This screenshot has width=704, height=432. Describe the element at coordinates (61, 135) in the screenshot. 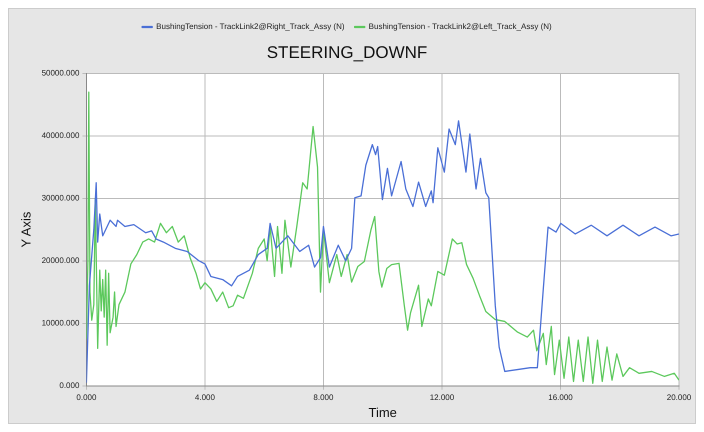

I see `y-tick-label: 40000.000` at that location.